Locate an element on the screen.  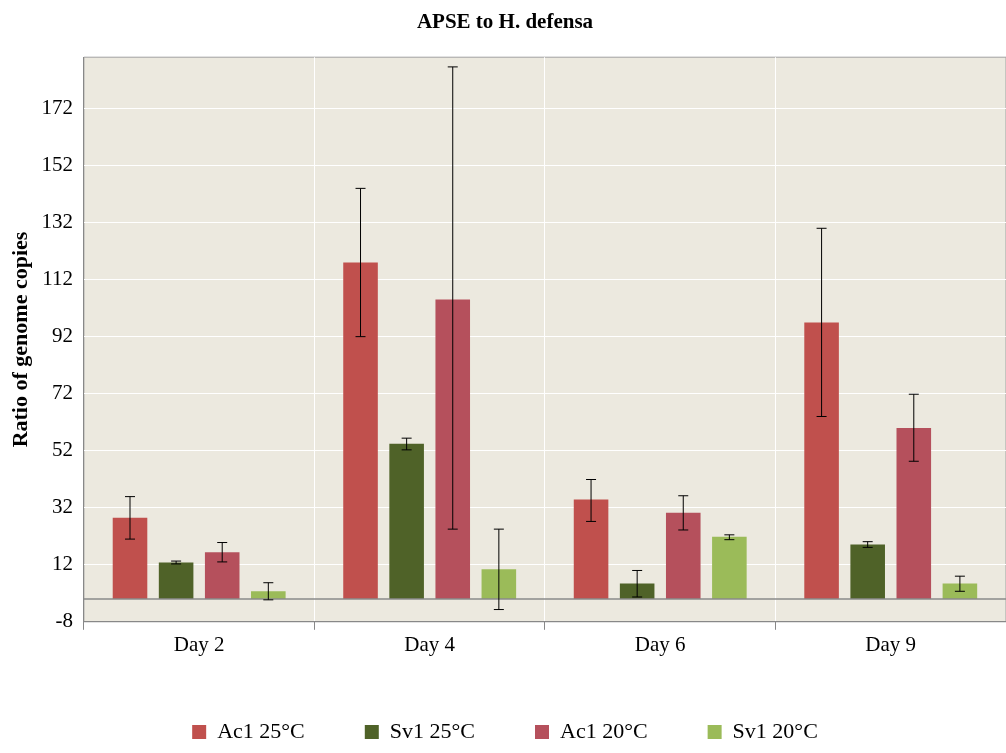
y-tick-label: 112 is located at coordinates (57, 278).